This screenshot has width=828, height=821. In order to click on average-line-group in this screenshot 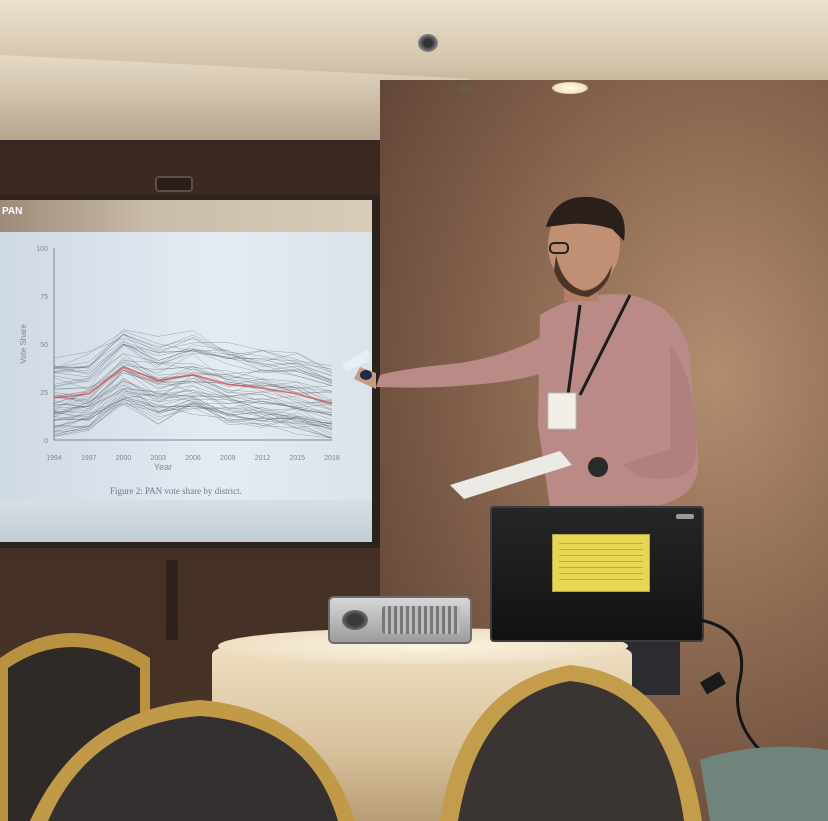, I will do `click(193, 385)`.